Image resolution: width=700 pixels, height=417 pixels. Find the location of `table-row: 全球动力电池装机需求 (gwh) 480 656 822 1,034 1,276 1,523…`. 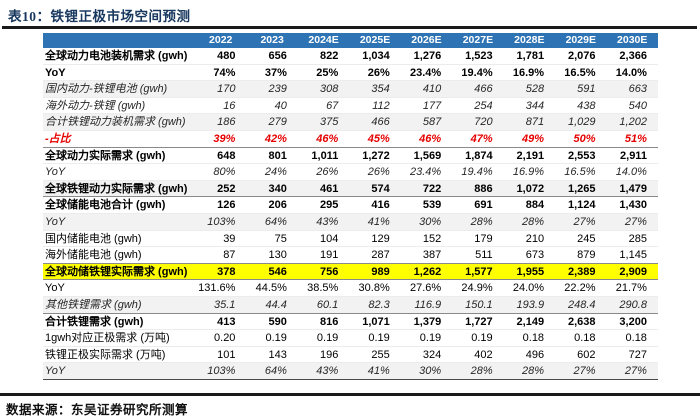

table-row: 全球动力电池装机需求 (gwh) 480 656 822 1,034 1,276 1,523… is located at coordinates (350, 56).